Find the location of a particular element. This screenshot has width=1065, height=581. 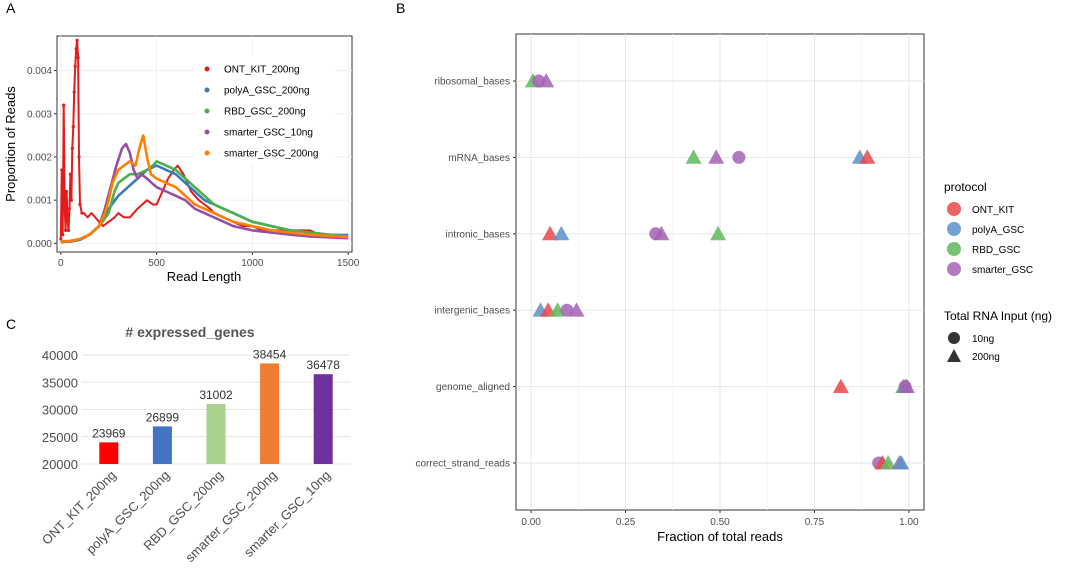

panel-a-x-tick-label: 500 is located at coordinates (156, 263).